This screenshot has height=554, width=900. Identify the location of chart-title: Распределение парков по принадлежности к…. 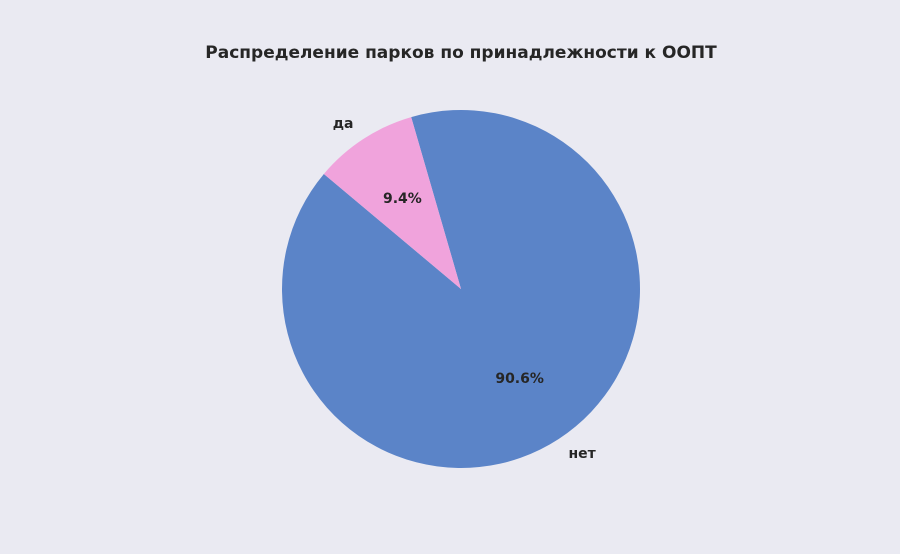
(461, 53).